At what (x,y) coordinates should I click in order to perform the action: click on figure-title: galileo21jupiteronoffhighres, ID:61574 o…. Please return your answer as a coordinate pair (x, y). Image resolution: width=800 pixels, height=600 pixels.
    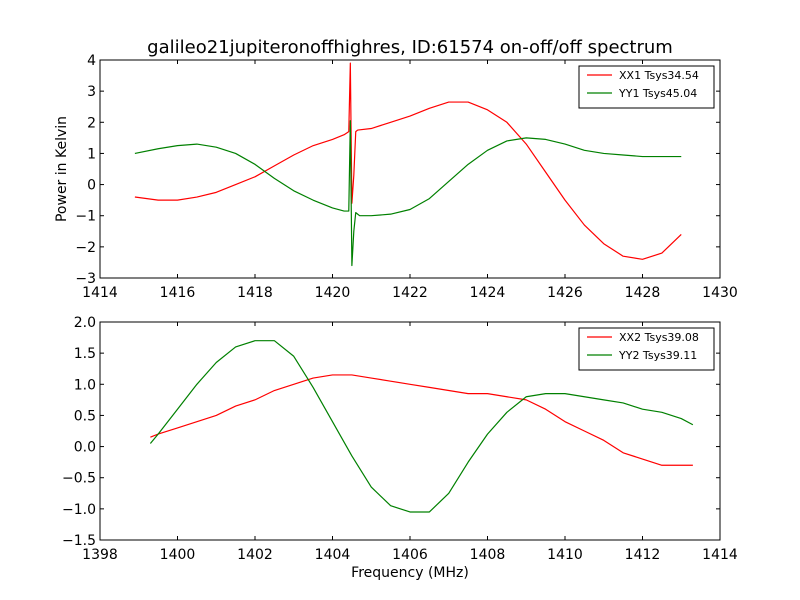
    Looking at the image, I should click on (410, 47).